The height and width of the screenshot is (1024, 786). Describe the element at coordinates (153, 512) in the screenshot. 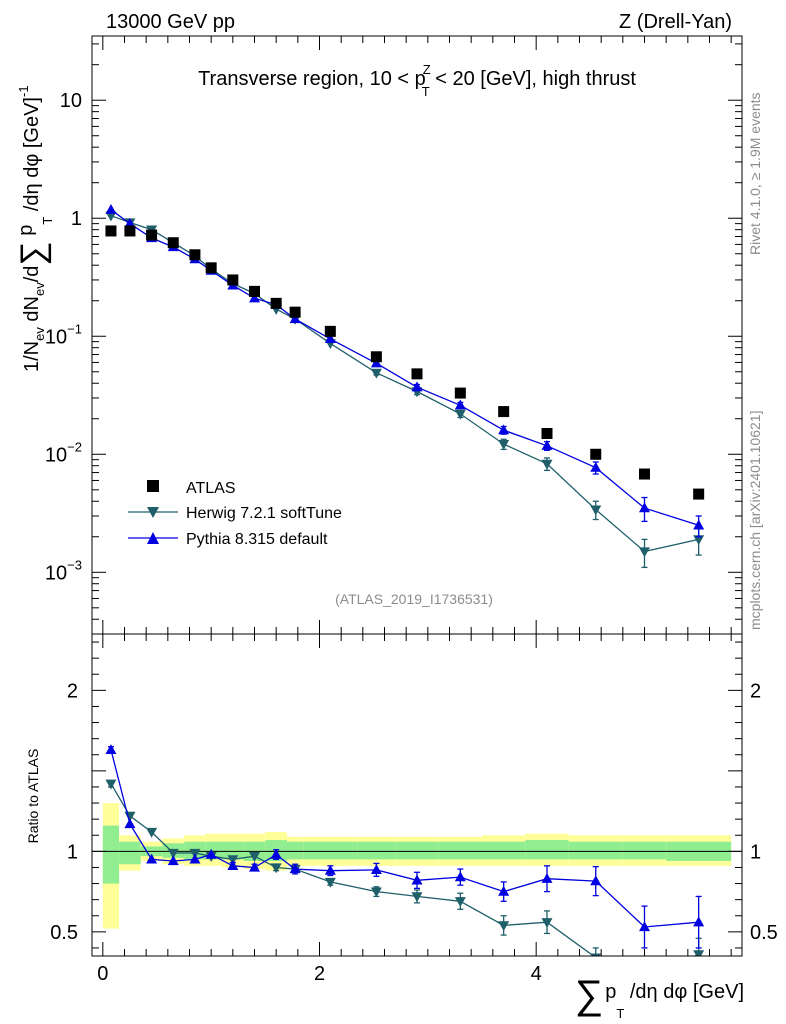

I see `legend-herwig-marker` at that location.